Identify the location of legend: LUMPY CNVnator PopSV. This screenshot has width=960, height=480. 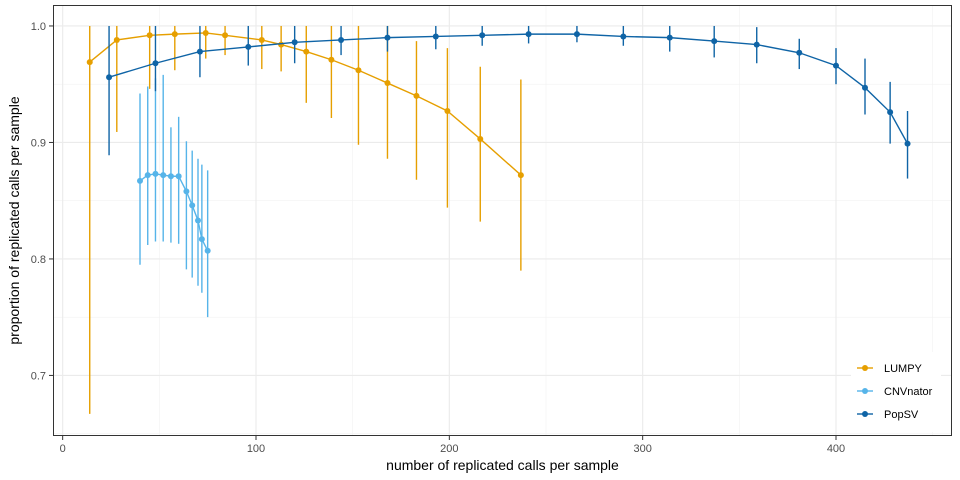
(896, 392).